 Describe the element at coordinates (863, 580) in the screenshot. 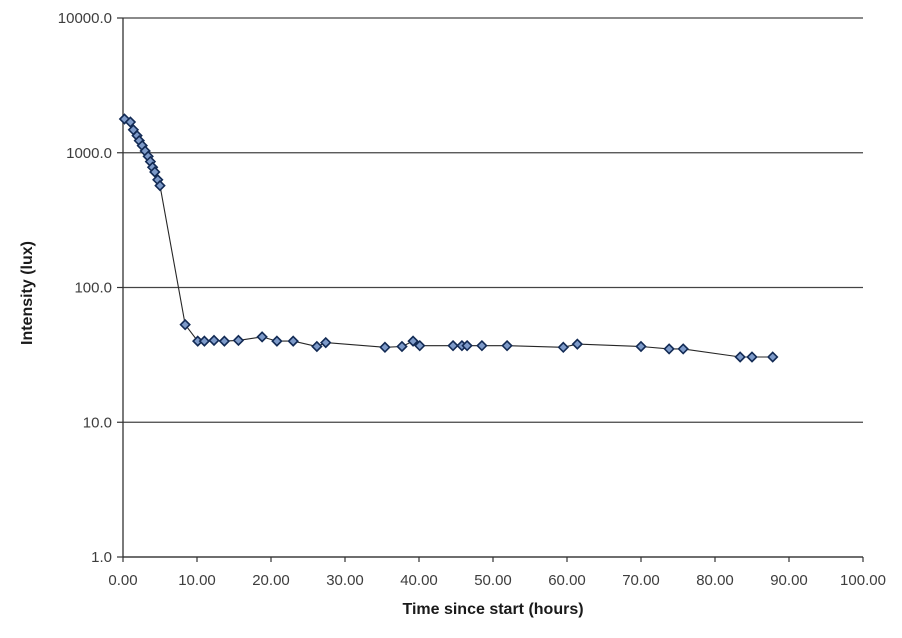

I see `x-tick-label: 100.00` at that location.